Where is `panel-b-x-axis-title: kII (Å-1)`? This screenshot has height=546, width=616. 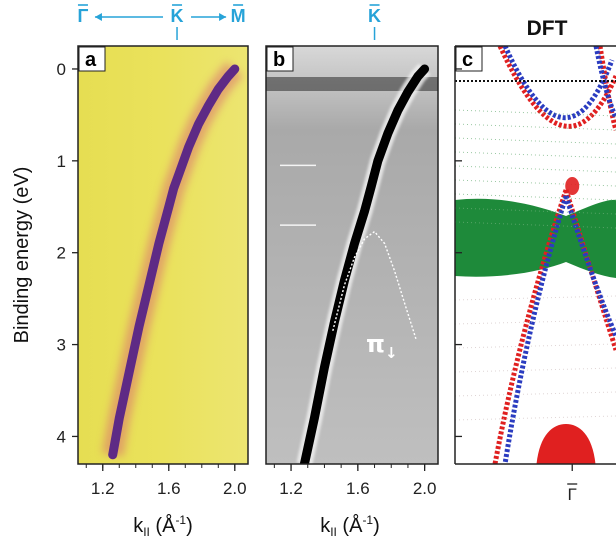
panel-b-x-axis-title: kII (Å-1) is located at coordinates (350, 526).